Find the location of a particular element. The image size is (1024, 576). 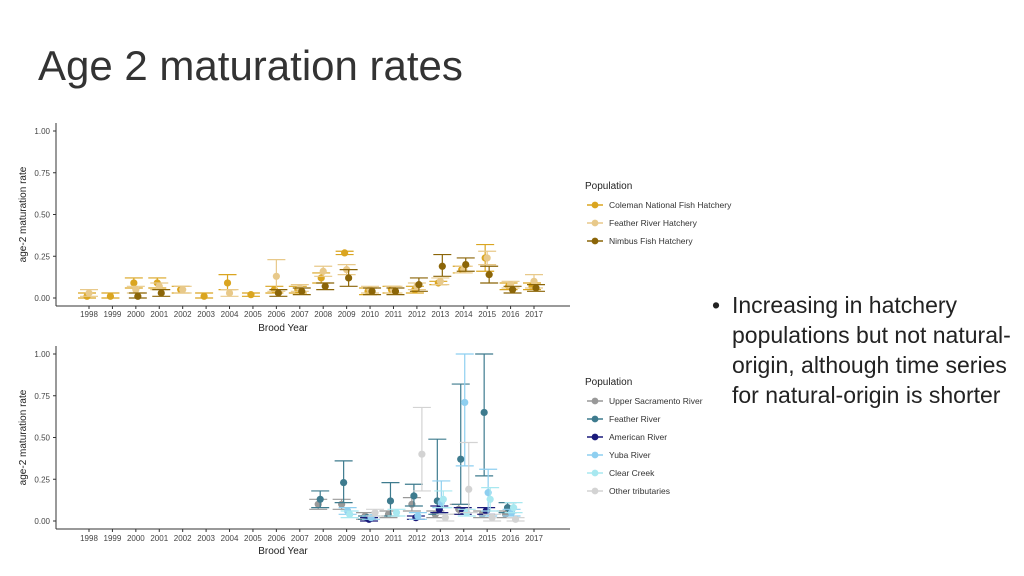

series-other-tributaries is located at coordinates (445, 464).